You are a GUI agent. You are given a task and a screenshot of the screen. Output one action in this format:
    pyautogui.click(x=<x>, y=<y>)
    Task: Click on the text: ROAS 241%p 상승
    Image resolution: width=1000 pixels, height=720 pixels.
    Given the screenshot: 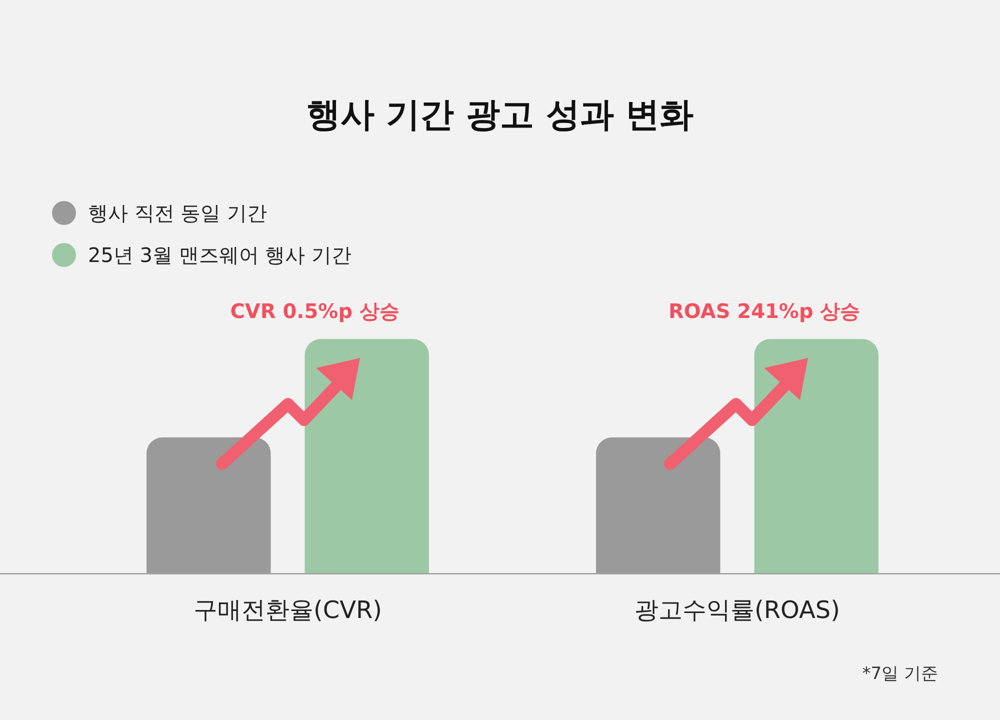 What is the action you would take?
    pyautogui.click(x=764, y=311)
    